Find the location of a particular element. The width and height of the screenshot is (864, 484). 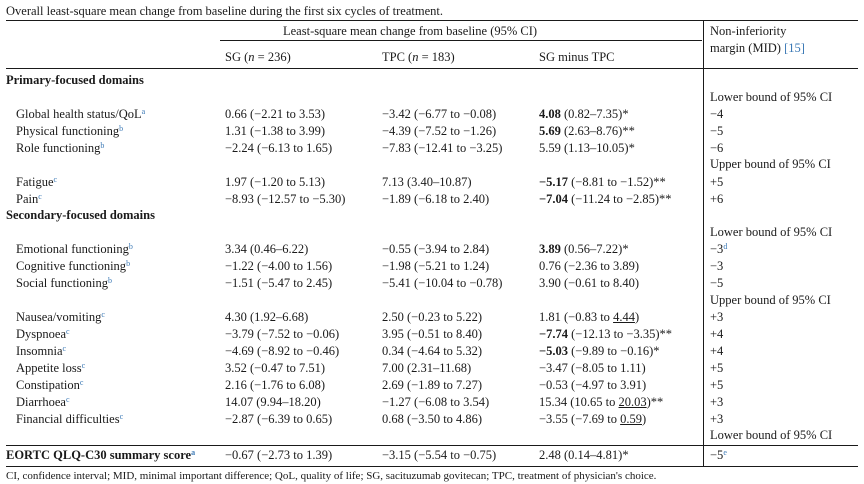

header-tpc: TPC (n = 183) is located at coordinates (418, 57).